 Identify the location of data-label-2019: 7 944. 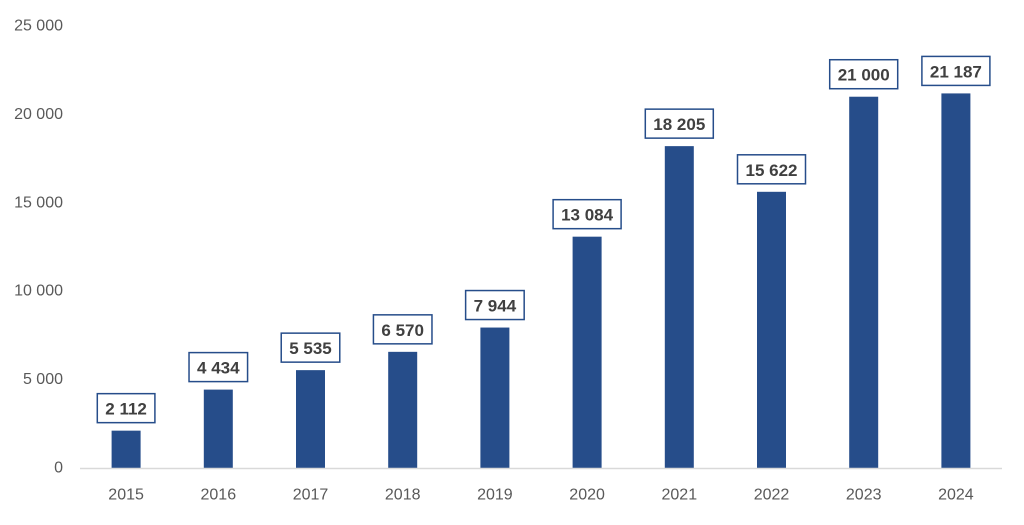
(494, 305).